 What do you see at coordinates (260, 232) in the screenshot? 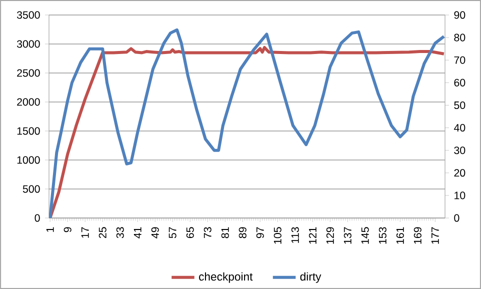
I see `x-tick-label: 97` at bounding box center [260, 232].